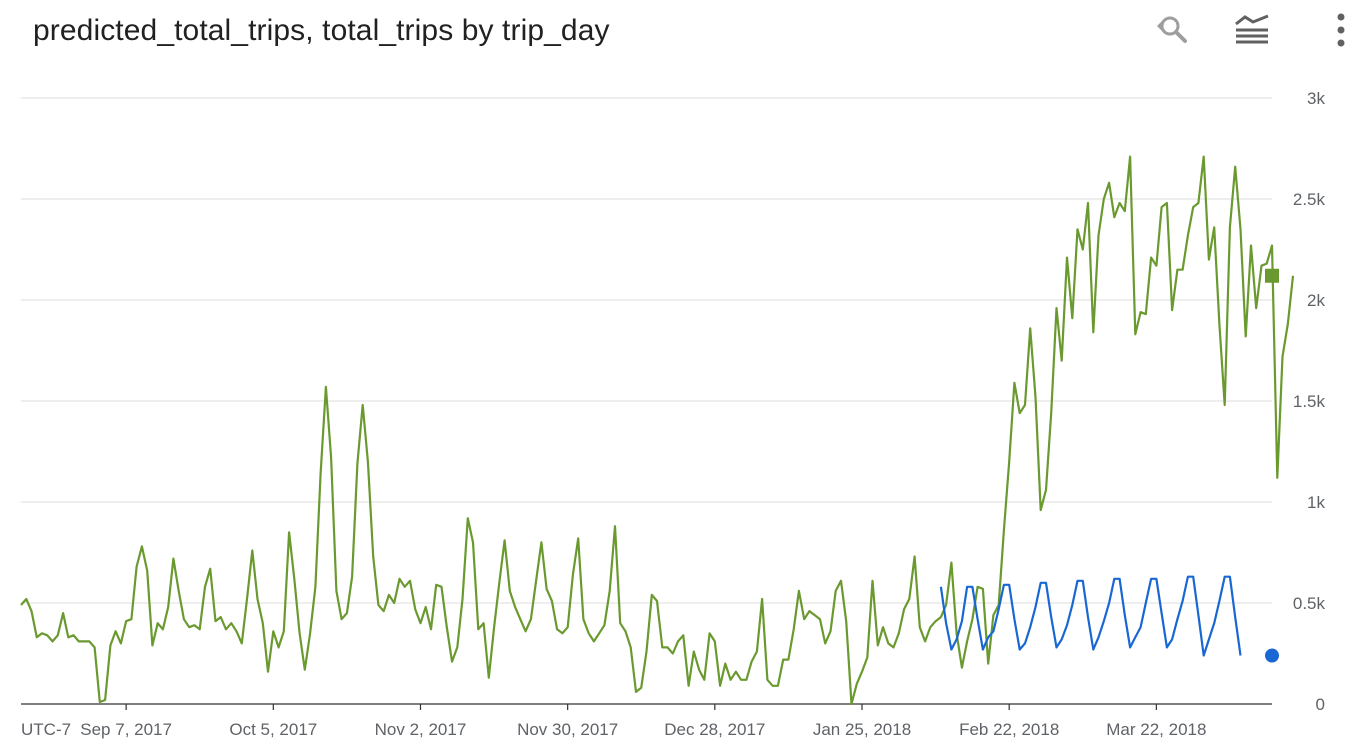 The width and height of the screenshot is (1350, 744). I want to click on y-tick-label: 3k, so click(1316, 98).